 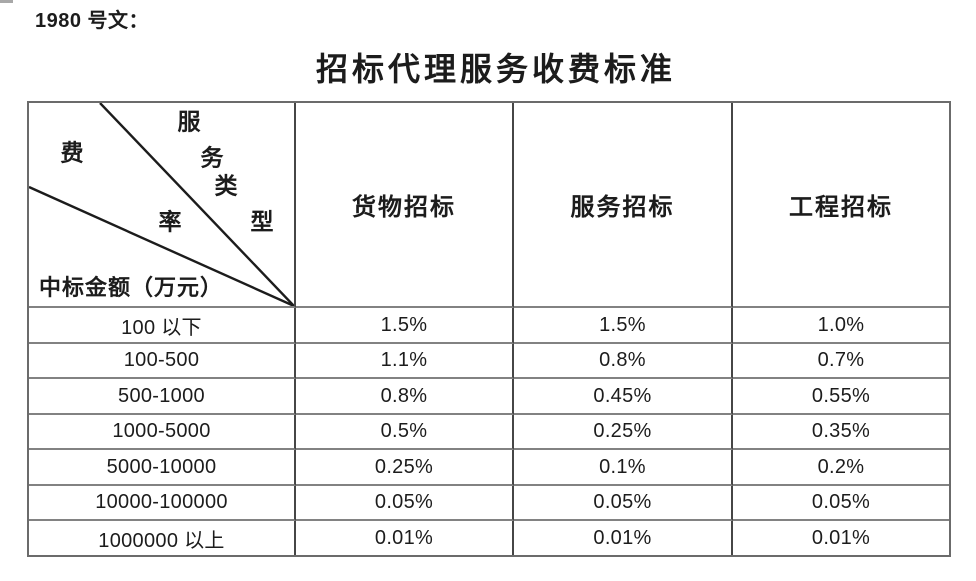 I want to click on corner-diagonal-lines, so click(x=161, y=204).